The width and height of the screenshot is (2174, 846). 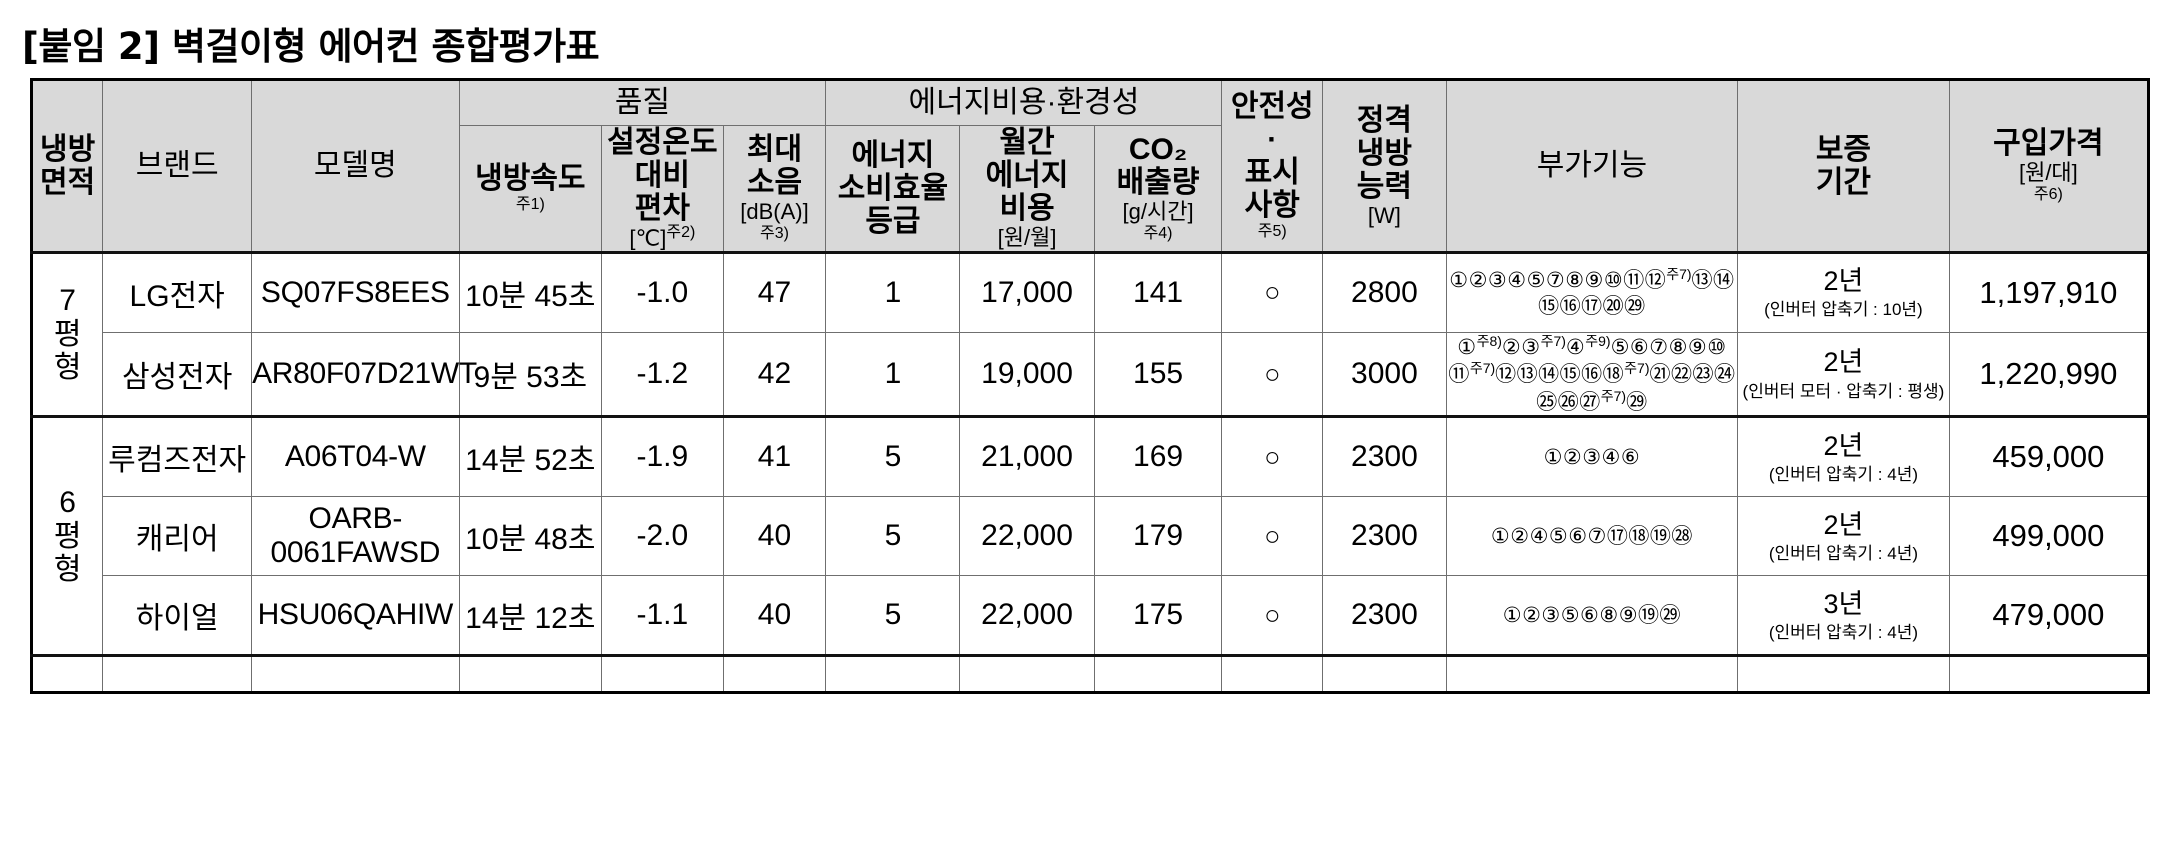 I want to click on cell-purchase-price: 479,000, so click(x=2049, y=616).